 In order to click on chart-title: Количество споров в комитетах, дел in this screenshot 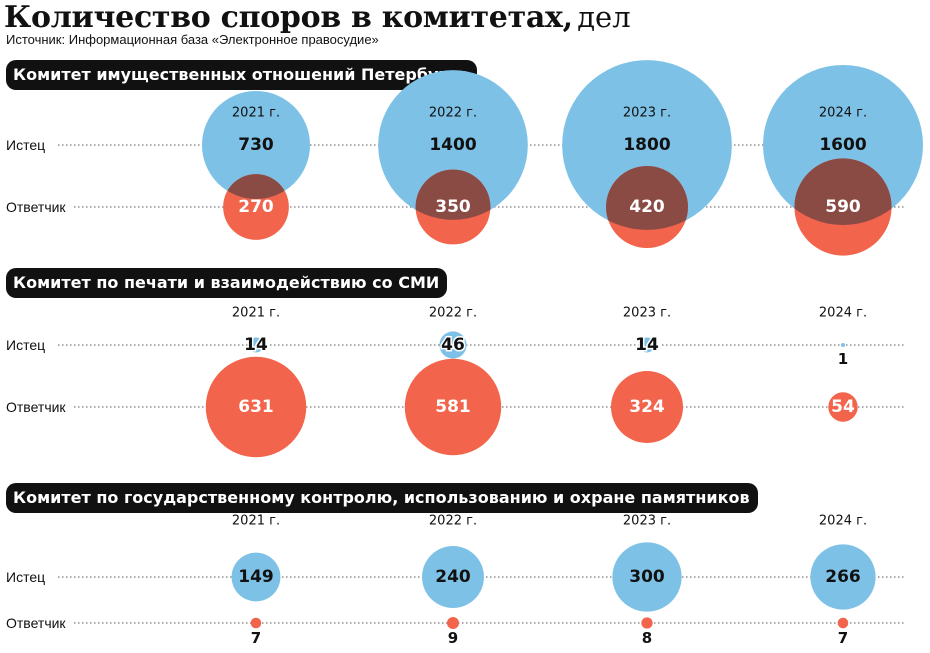, I will do `click(317, 17)`.